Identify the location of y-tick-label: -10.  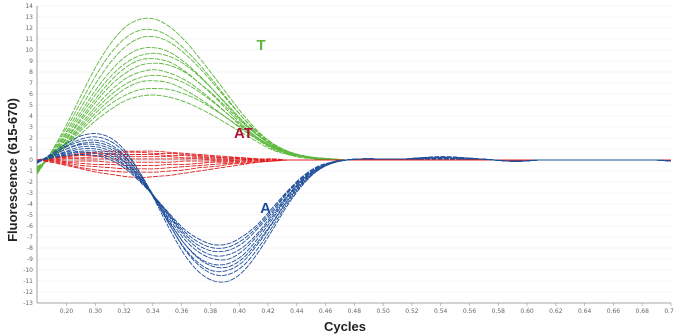
(28, 270).